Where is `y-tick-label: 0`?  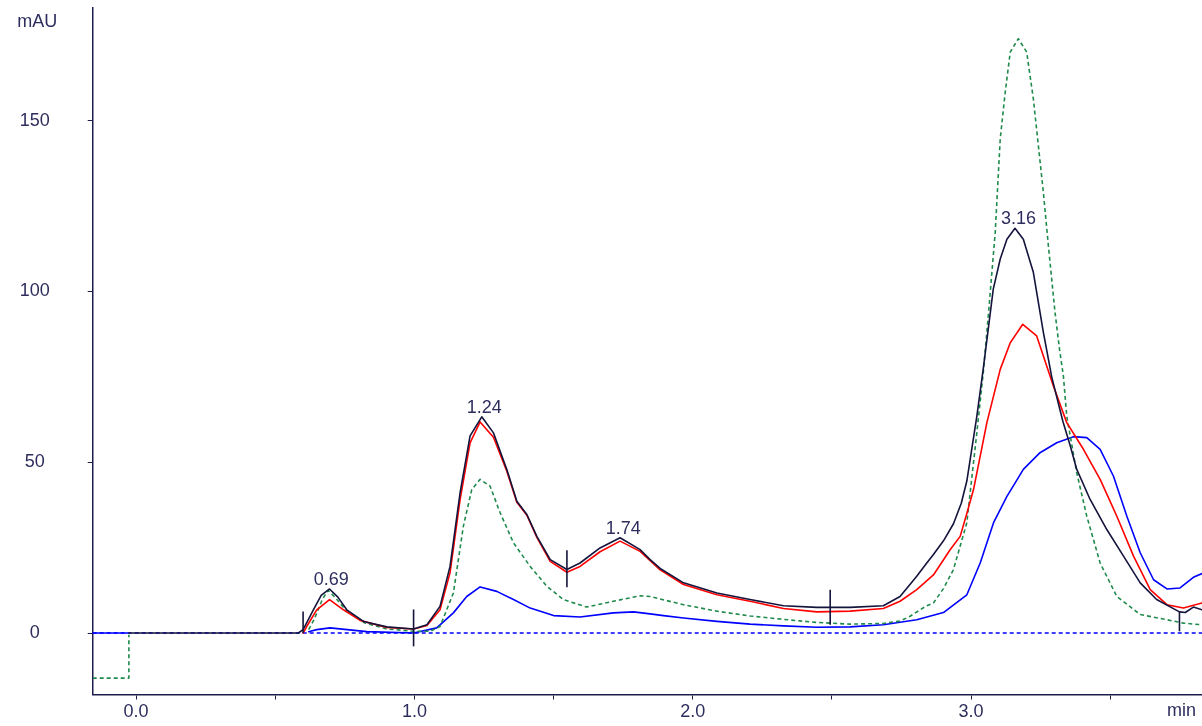 y-tick-label: 0 is located at coordinates (34, 631).